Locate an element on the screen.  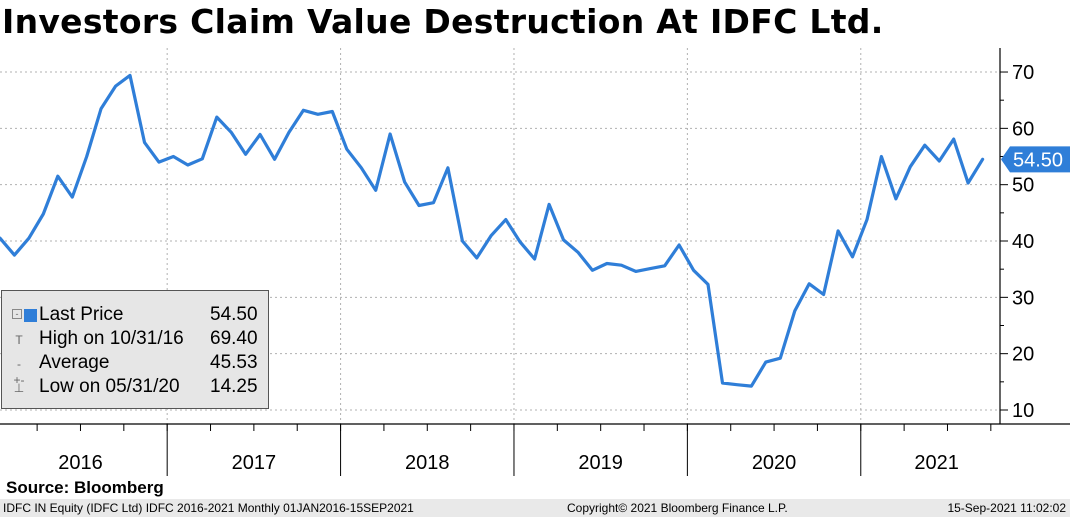
y-tick-label: 10 is located at coordinates (1023, 411).